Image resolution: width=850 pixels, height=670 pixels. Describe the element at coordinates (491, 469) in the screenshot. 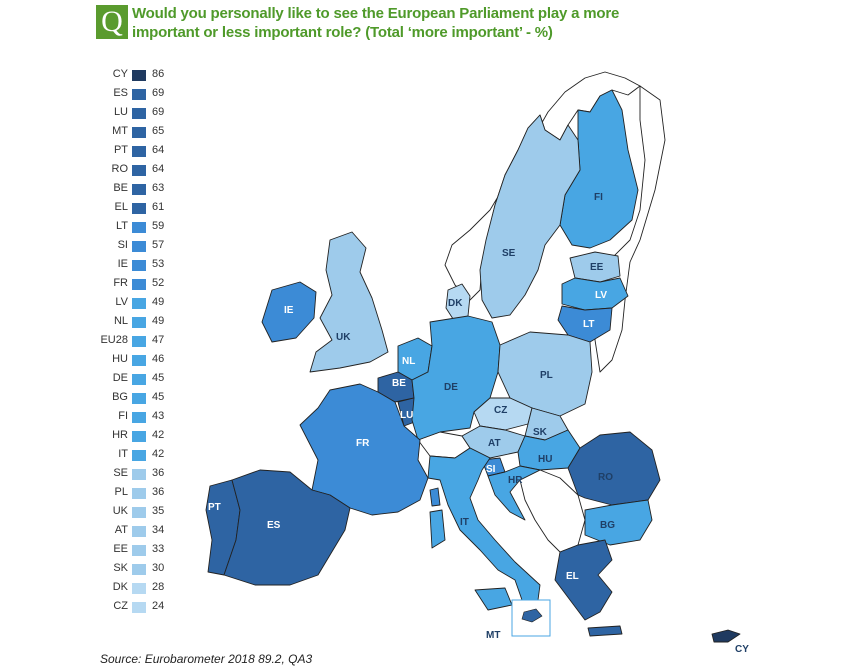

I see `map-label-si: SI` at that location.